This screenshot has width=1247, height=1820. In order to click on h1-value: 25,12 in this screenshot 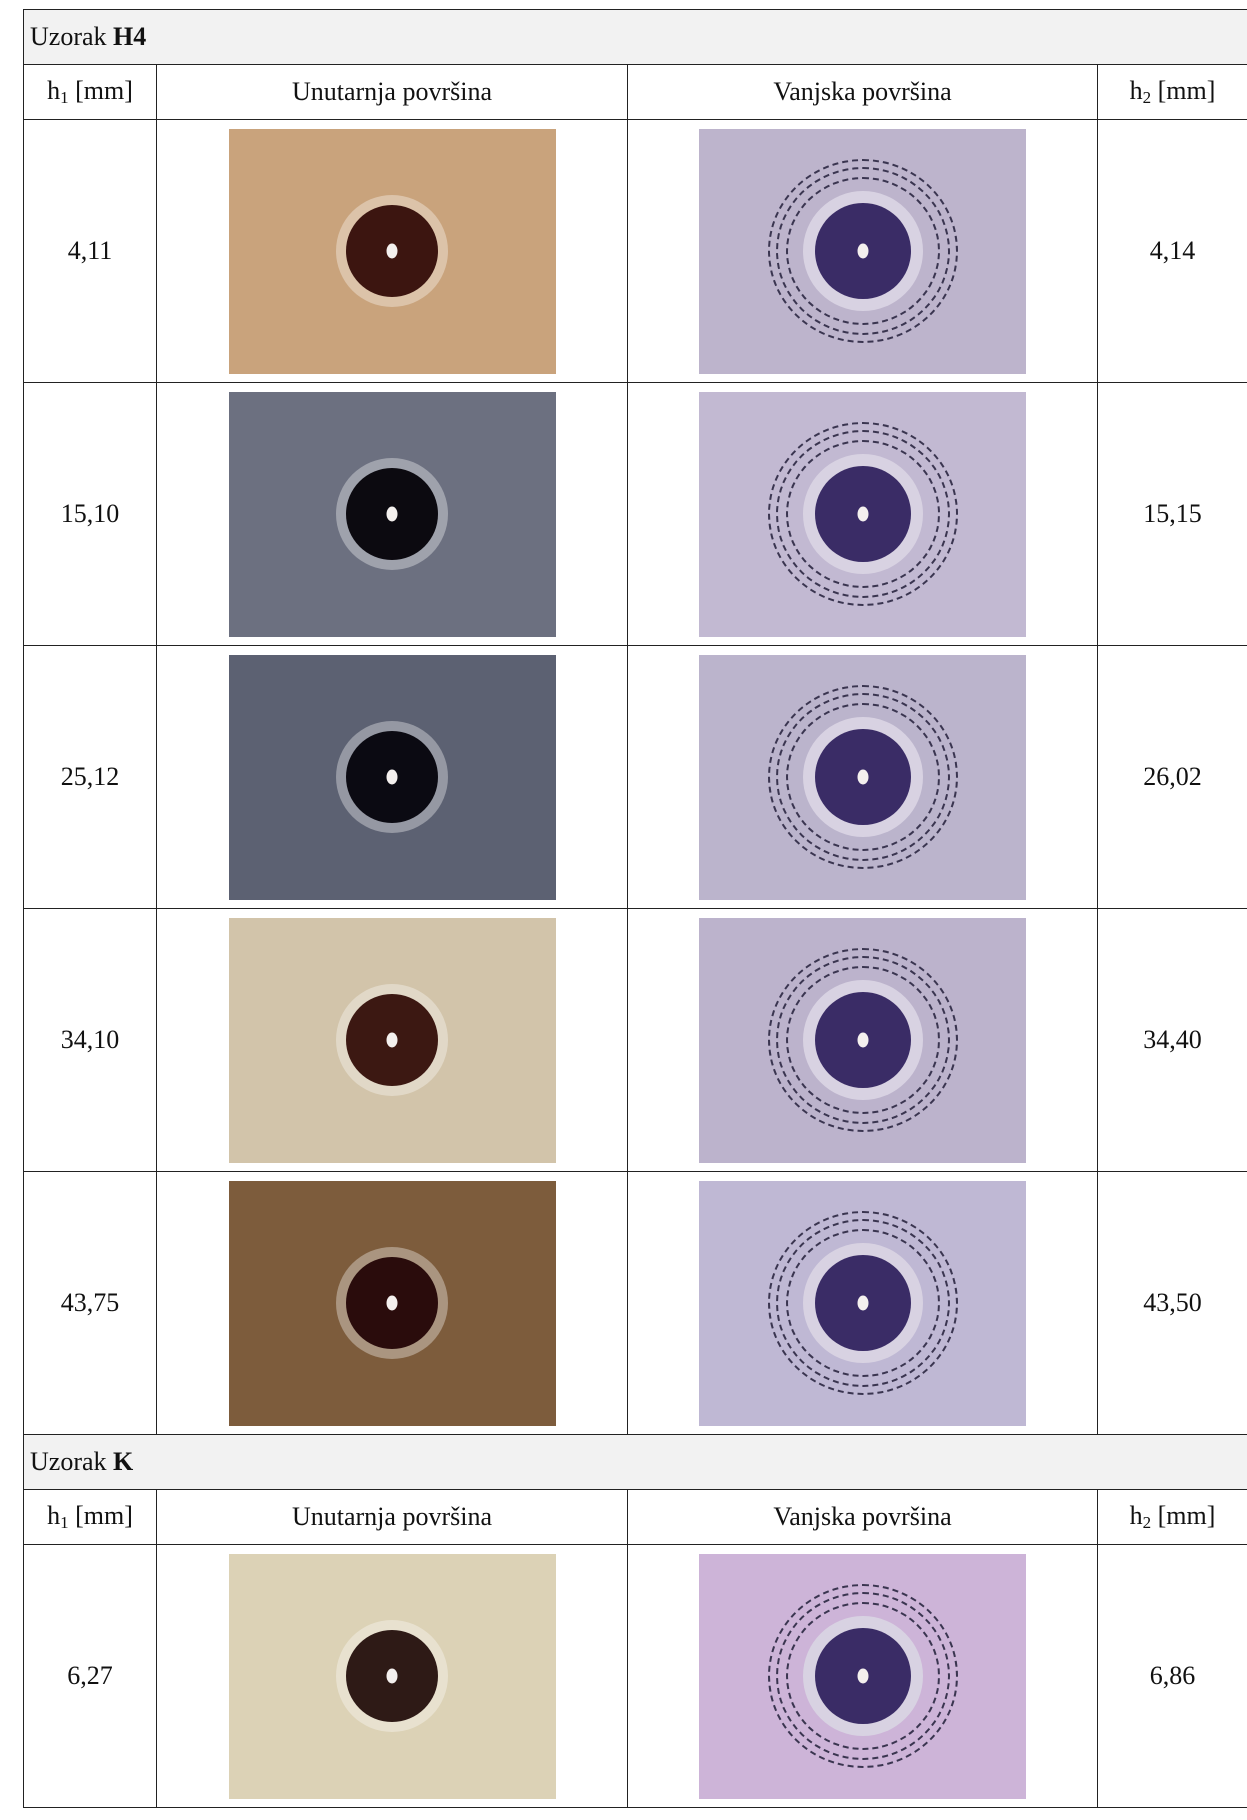, I will do `click(90, 777)`.